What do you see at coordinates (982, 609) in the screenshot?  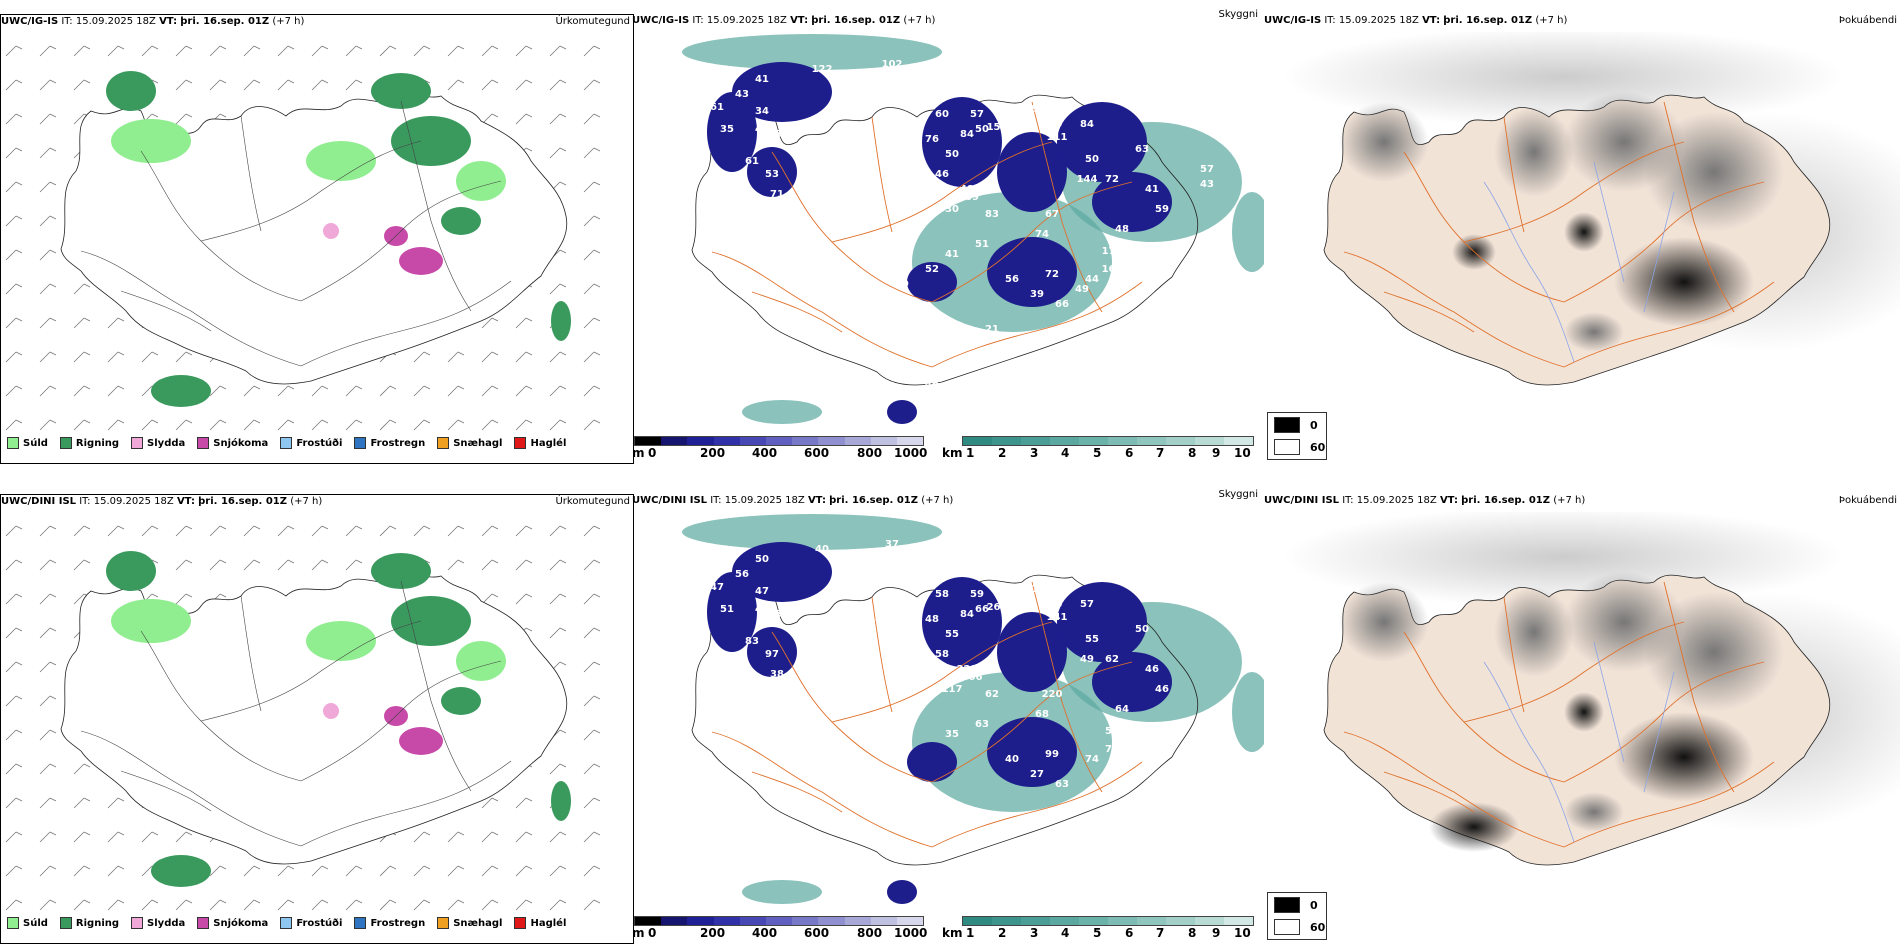 I see `cloud-base-label: 66` at bounding box center [982, 609].